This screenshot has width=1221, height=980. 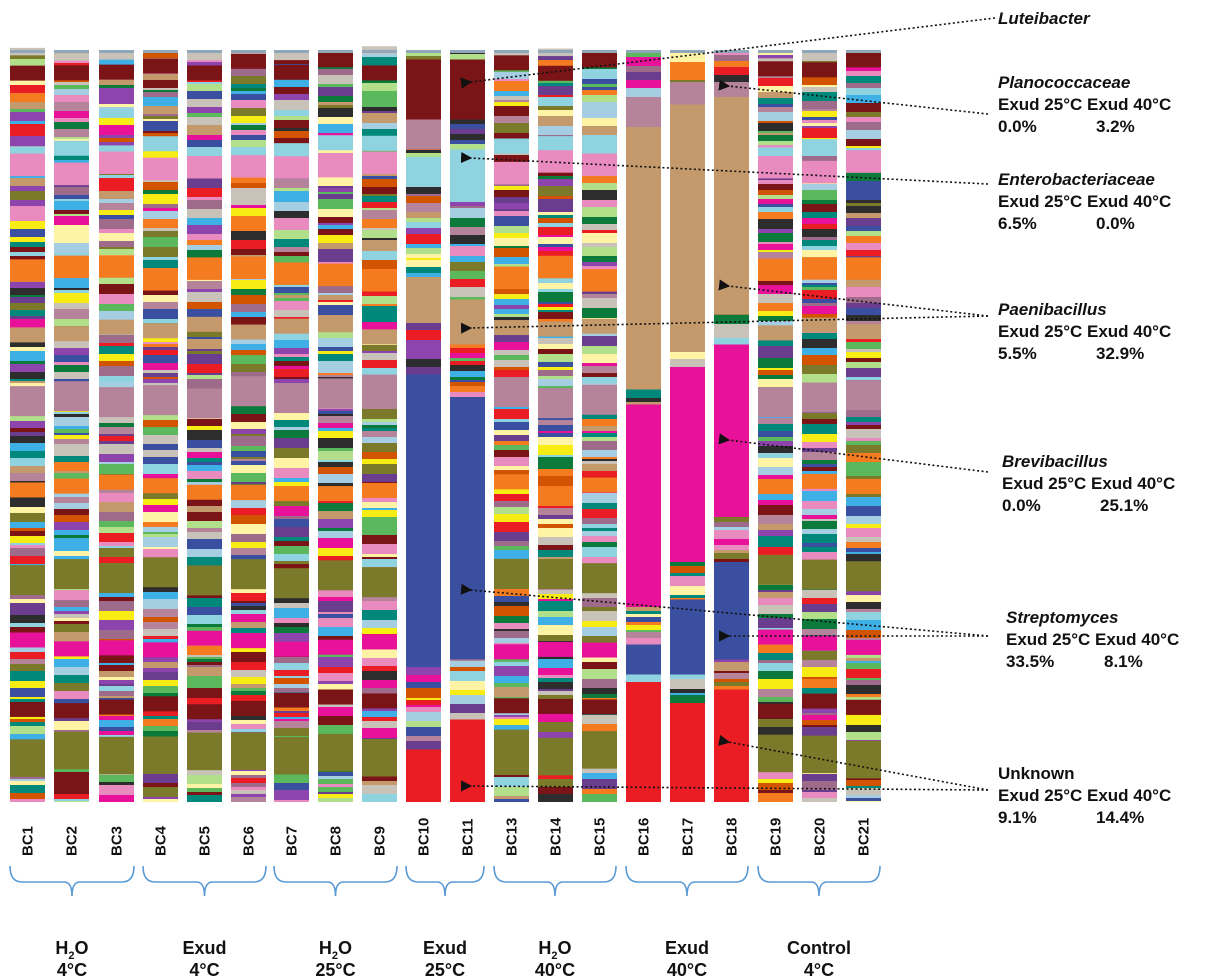 I want to click on annotation-header: Exud 25°C Exud 40°C, so click(x=1092, y=639).